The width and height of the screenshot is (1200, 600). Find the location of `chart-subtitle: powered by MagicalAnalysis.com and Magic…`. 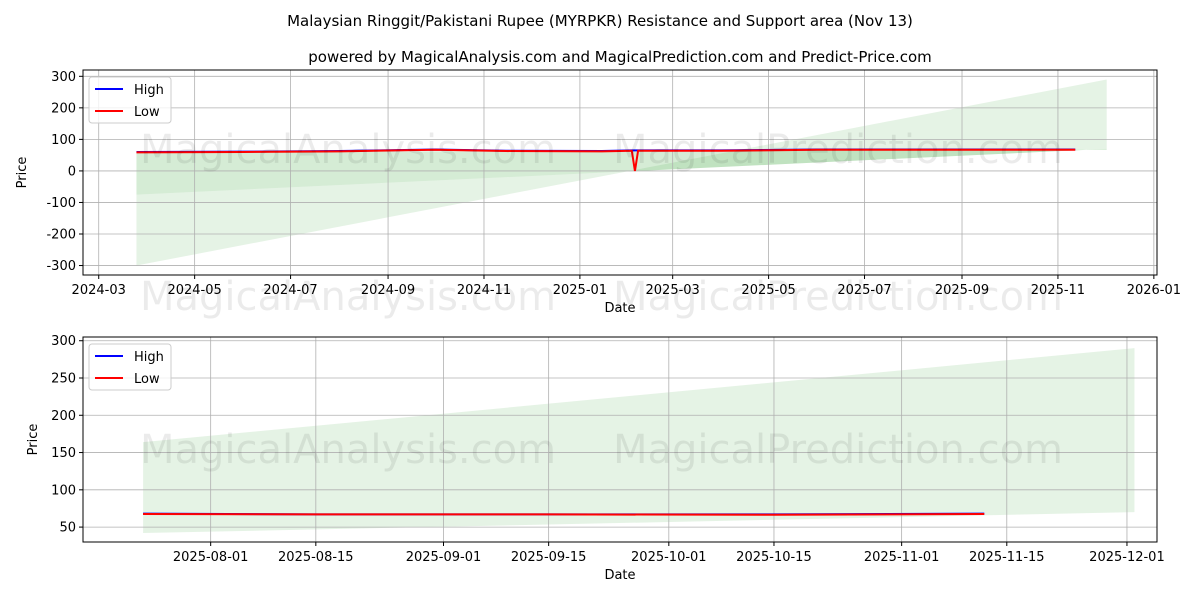

chart-subtitle: powered by MagicalAnalysis.com and Magic… is located at coordinates (620, 57).